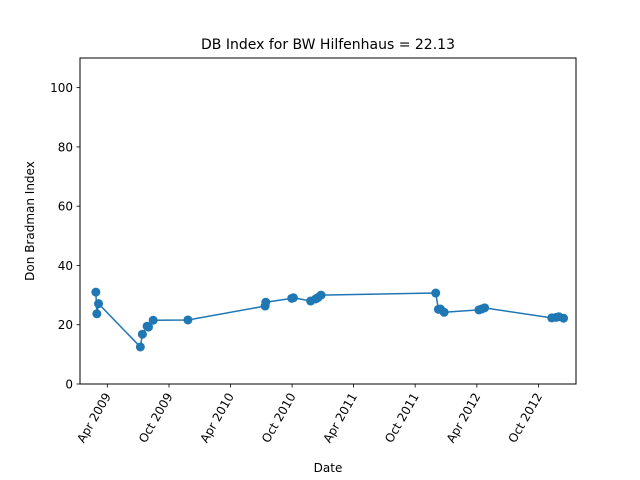 The height and width of the screenshot is (480, 640). I want to click on series-line, so click(329, 320).